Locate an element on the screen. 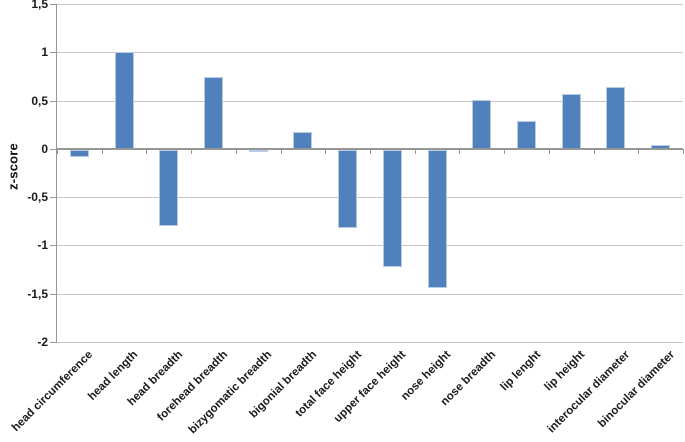 The image size is (685, 442). y-tick-label: -1,5 is located at coordinates (37, 293).